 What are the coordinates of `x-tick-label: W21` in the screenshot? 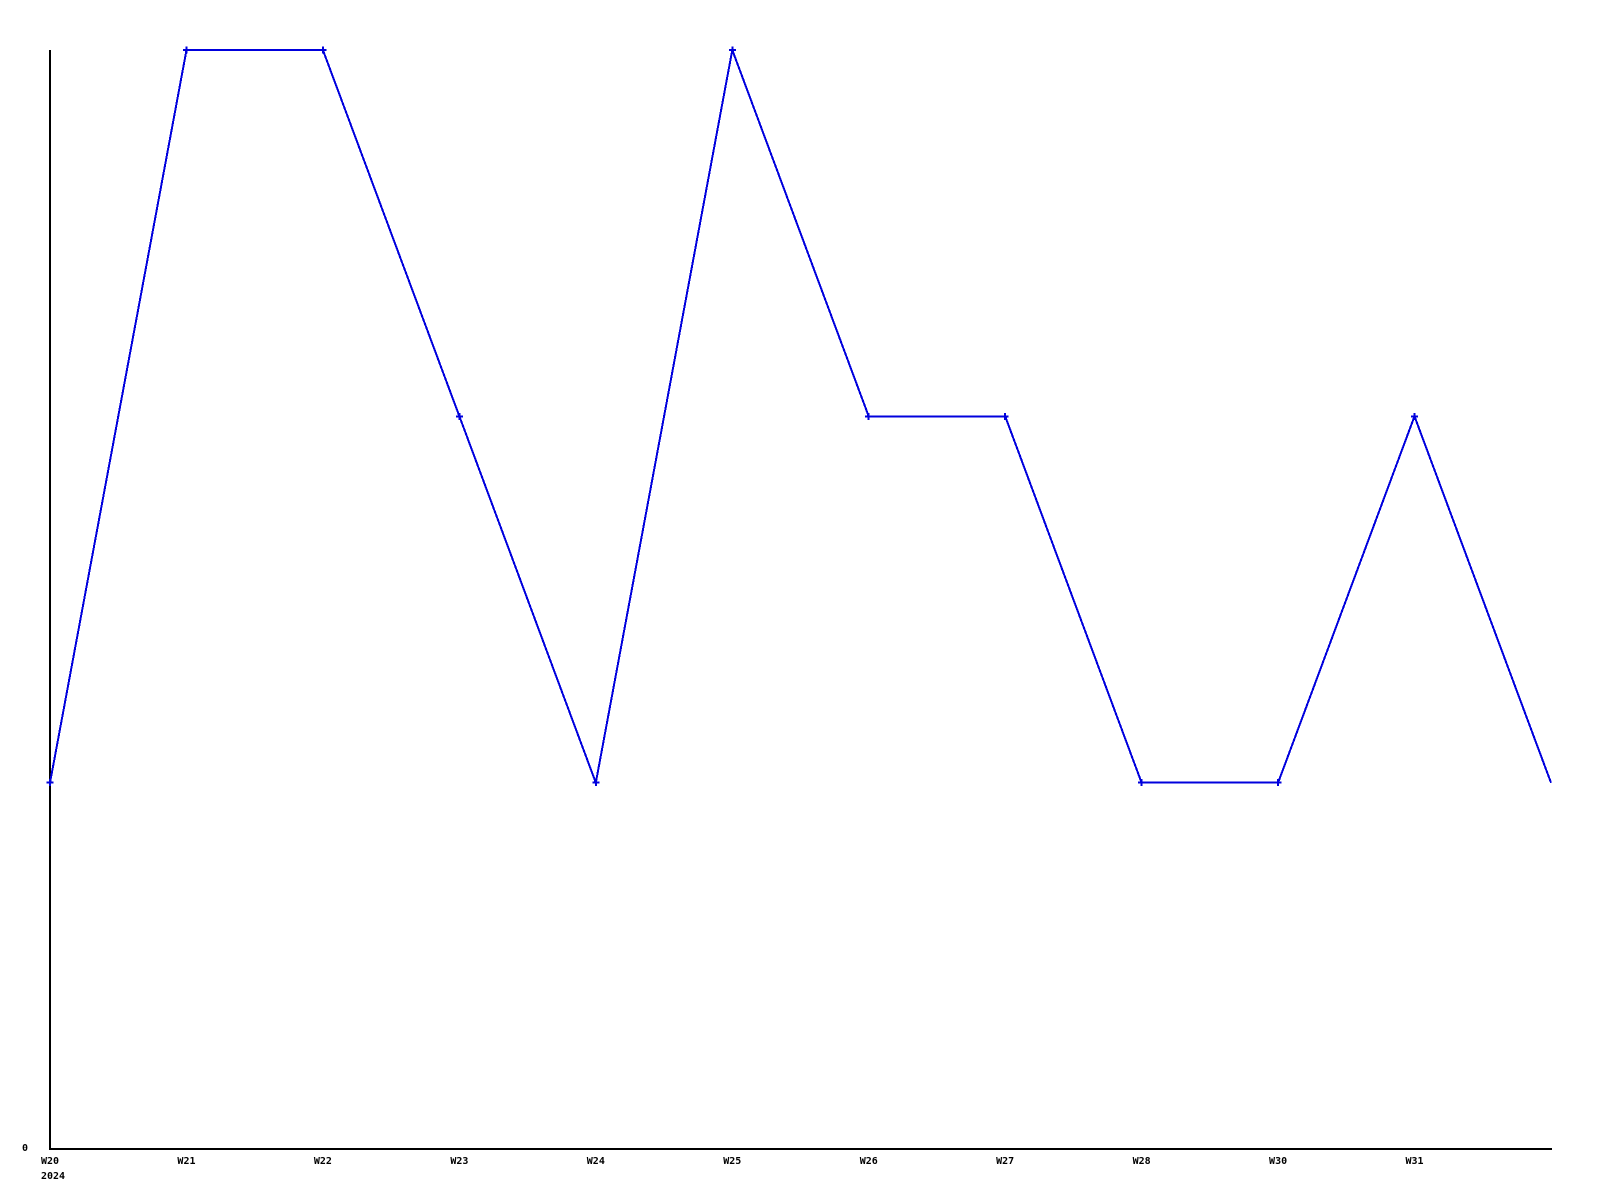 It's located at (186, 1161).